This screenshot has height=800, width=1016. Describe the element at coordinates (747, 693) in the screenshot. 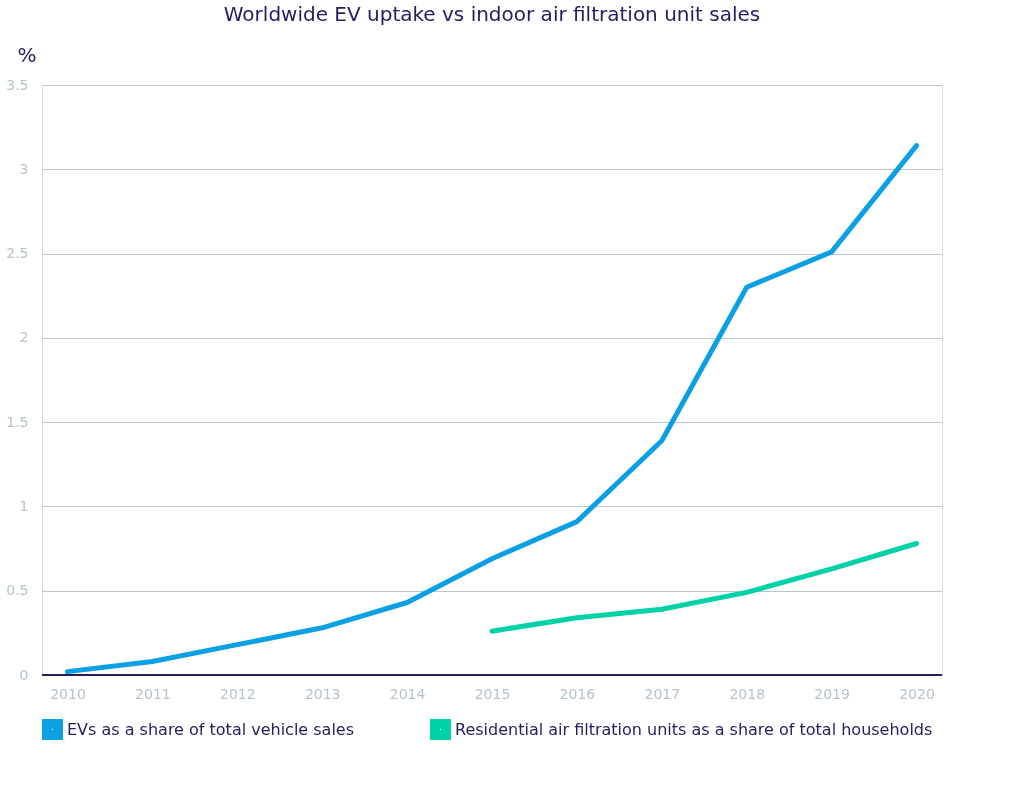

I see `x-tick-label: 2018` at that location.